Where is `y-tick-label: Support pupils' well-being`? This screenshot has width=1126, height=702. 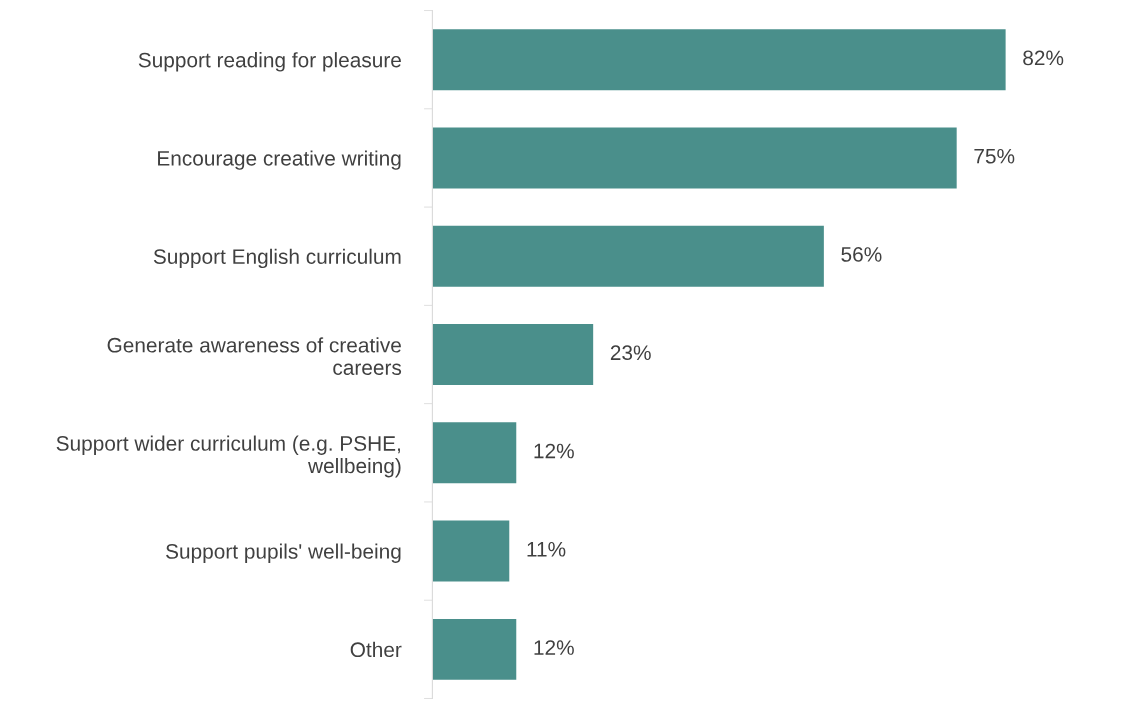
y-tick-label: Support pupils' well-being is located at coordinates (283, 553).